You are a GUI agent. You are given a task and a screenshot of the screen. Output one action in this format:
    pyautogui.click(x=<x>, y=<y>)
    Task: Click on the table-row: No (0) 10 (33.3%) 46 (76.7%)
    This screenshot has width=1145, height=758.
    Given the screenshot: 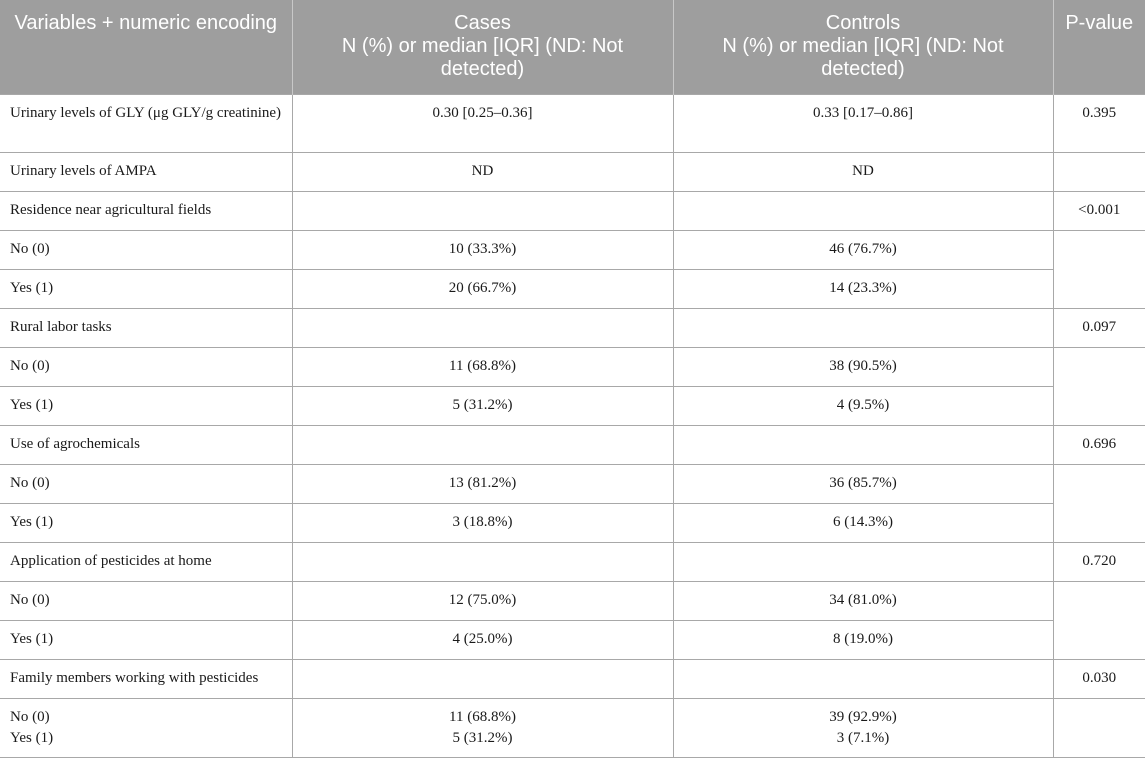 What is the action you would take?
    pyautogui.click(x=572, y=269)
    